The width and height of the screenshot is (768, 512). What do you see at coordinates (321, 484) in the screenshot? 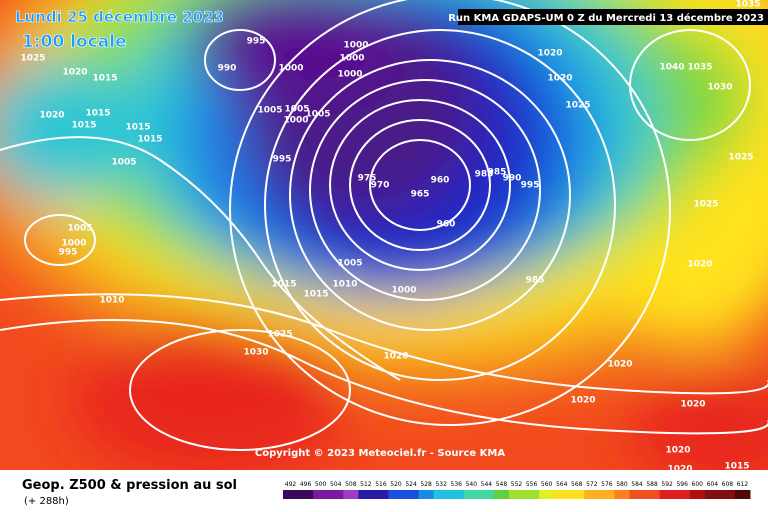
I see `scale-label: 500` at bounding box center [321, 484].